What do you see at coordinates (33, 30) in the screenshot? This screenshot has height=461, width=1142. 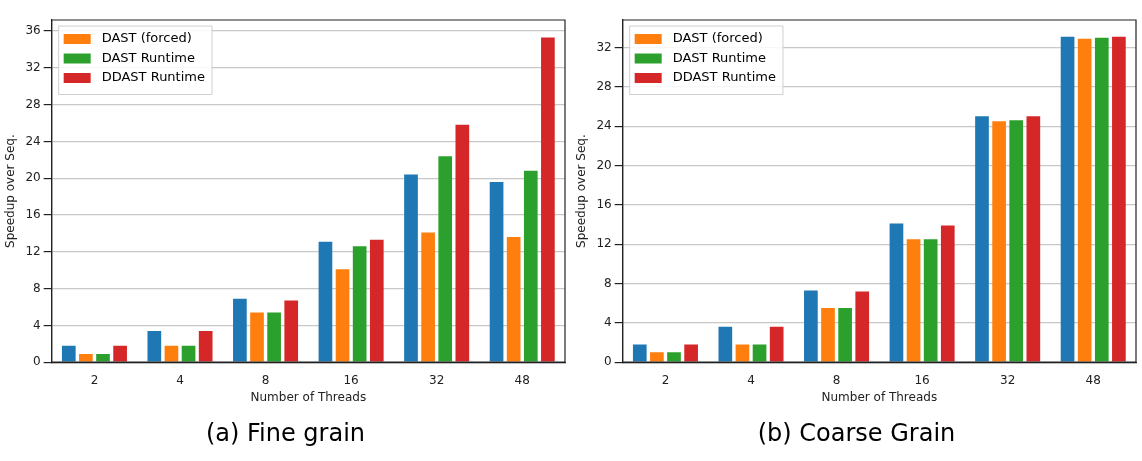 I see `y-tick-label: 36` at bounding box center [33, 30].